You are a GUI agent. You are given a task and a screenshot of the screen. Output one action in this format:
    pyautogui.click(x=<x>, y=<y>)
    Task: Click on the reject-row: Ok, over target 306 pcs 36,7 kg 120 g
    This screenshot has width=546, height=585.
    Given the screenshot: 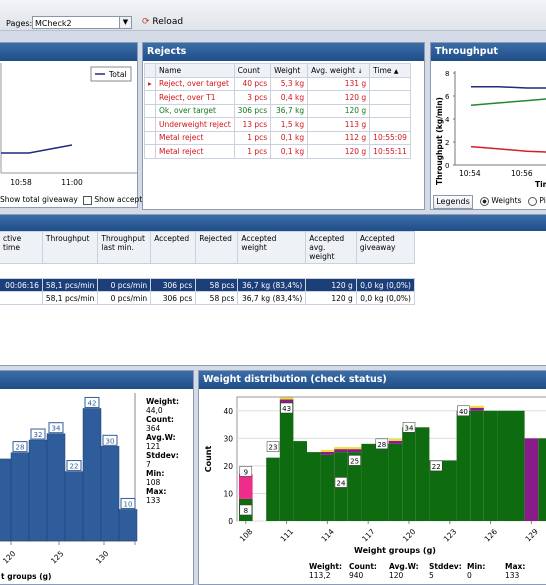 What is the action you would take?
    pyautogui.click(x=277, y=110)
    